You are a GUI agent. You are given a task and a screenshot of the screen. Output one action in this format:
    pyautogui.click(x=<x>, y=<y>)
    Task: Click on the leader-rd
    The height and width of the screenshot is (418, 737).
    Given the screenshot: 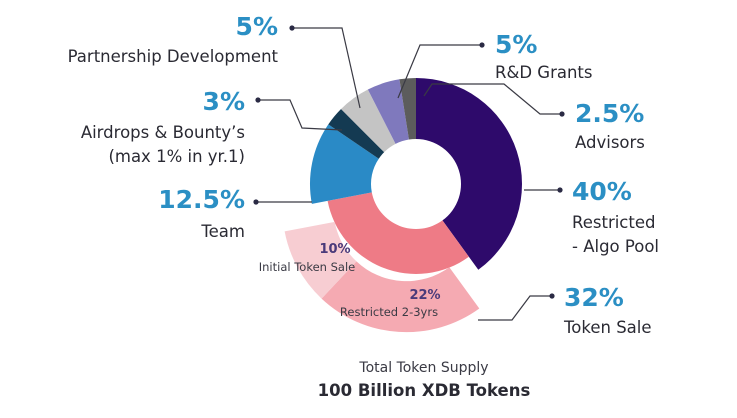 What is the action you would take?
    pyautogui.click(x=439, y=71)
    